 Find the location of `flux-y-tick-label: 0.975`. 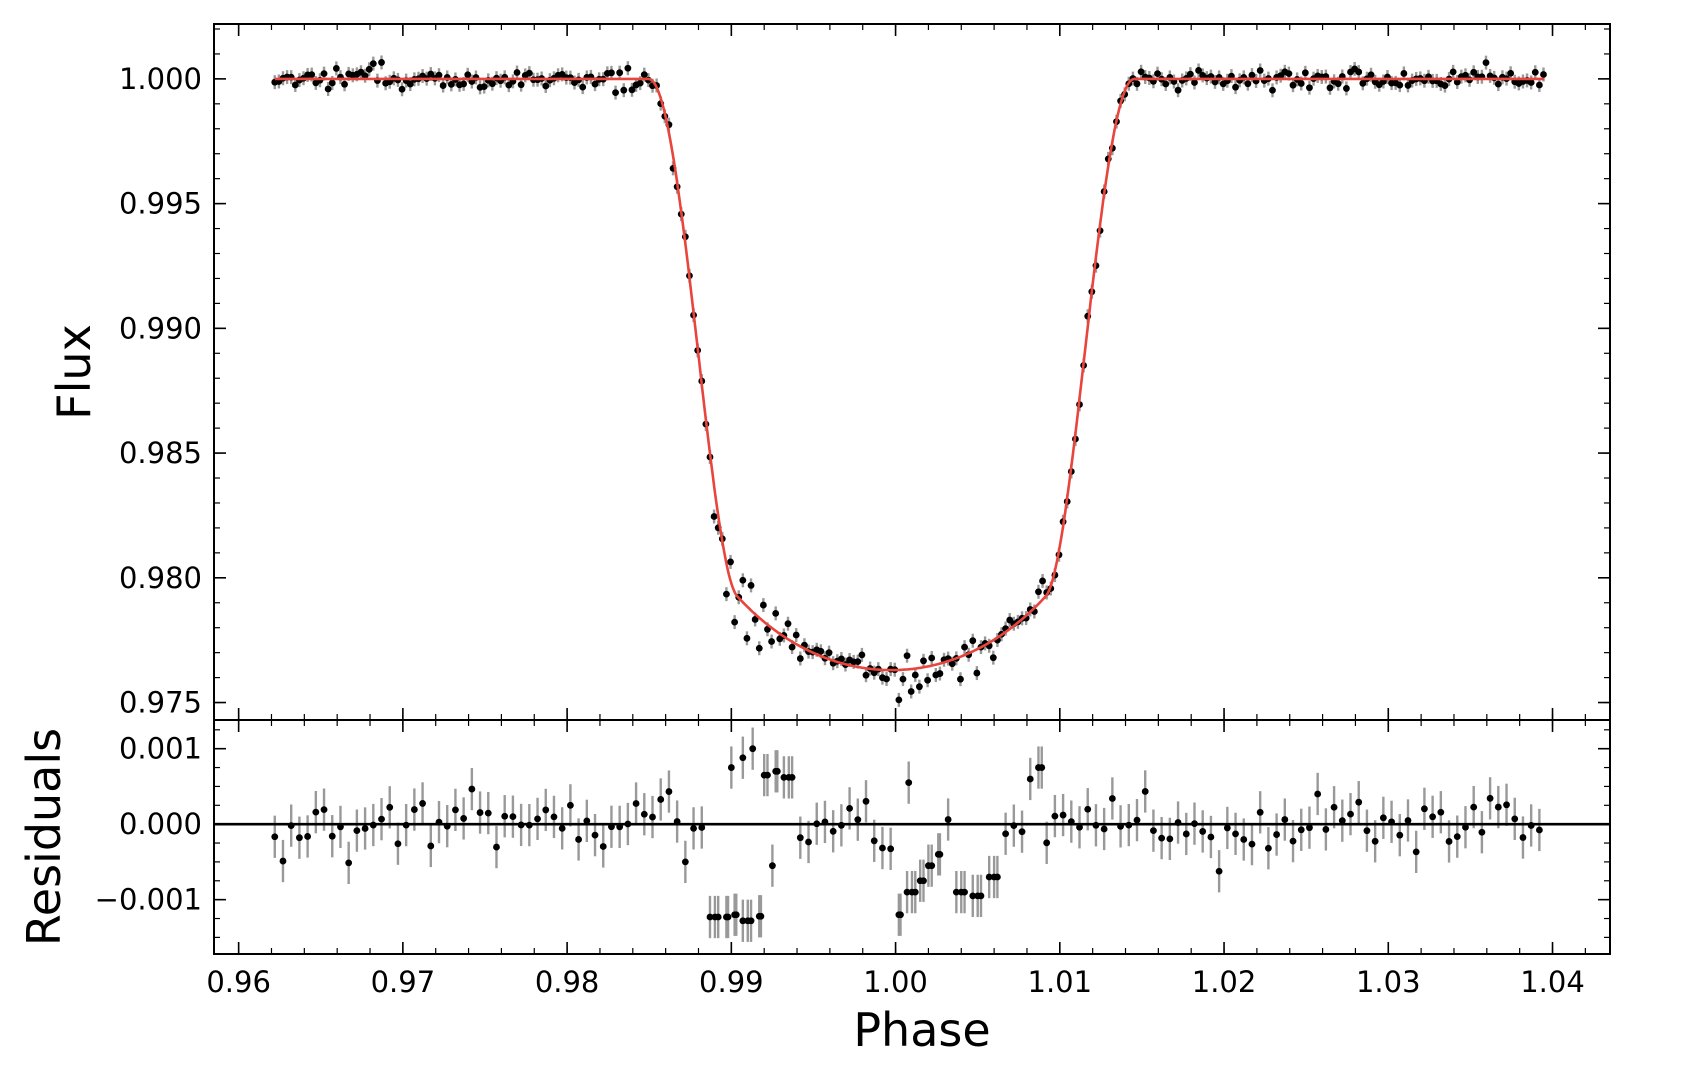

flux-y-tick-label: 0.975 is located at coordinates (160, 703).